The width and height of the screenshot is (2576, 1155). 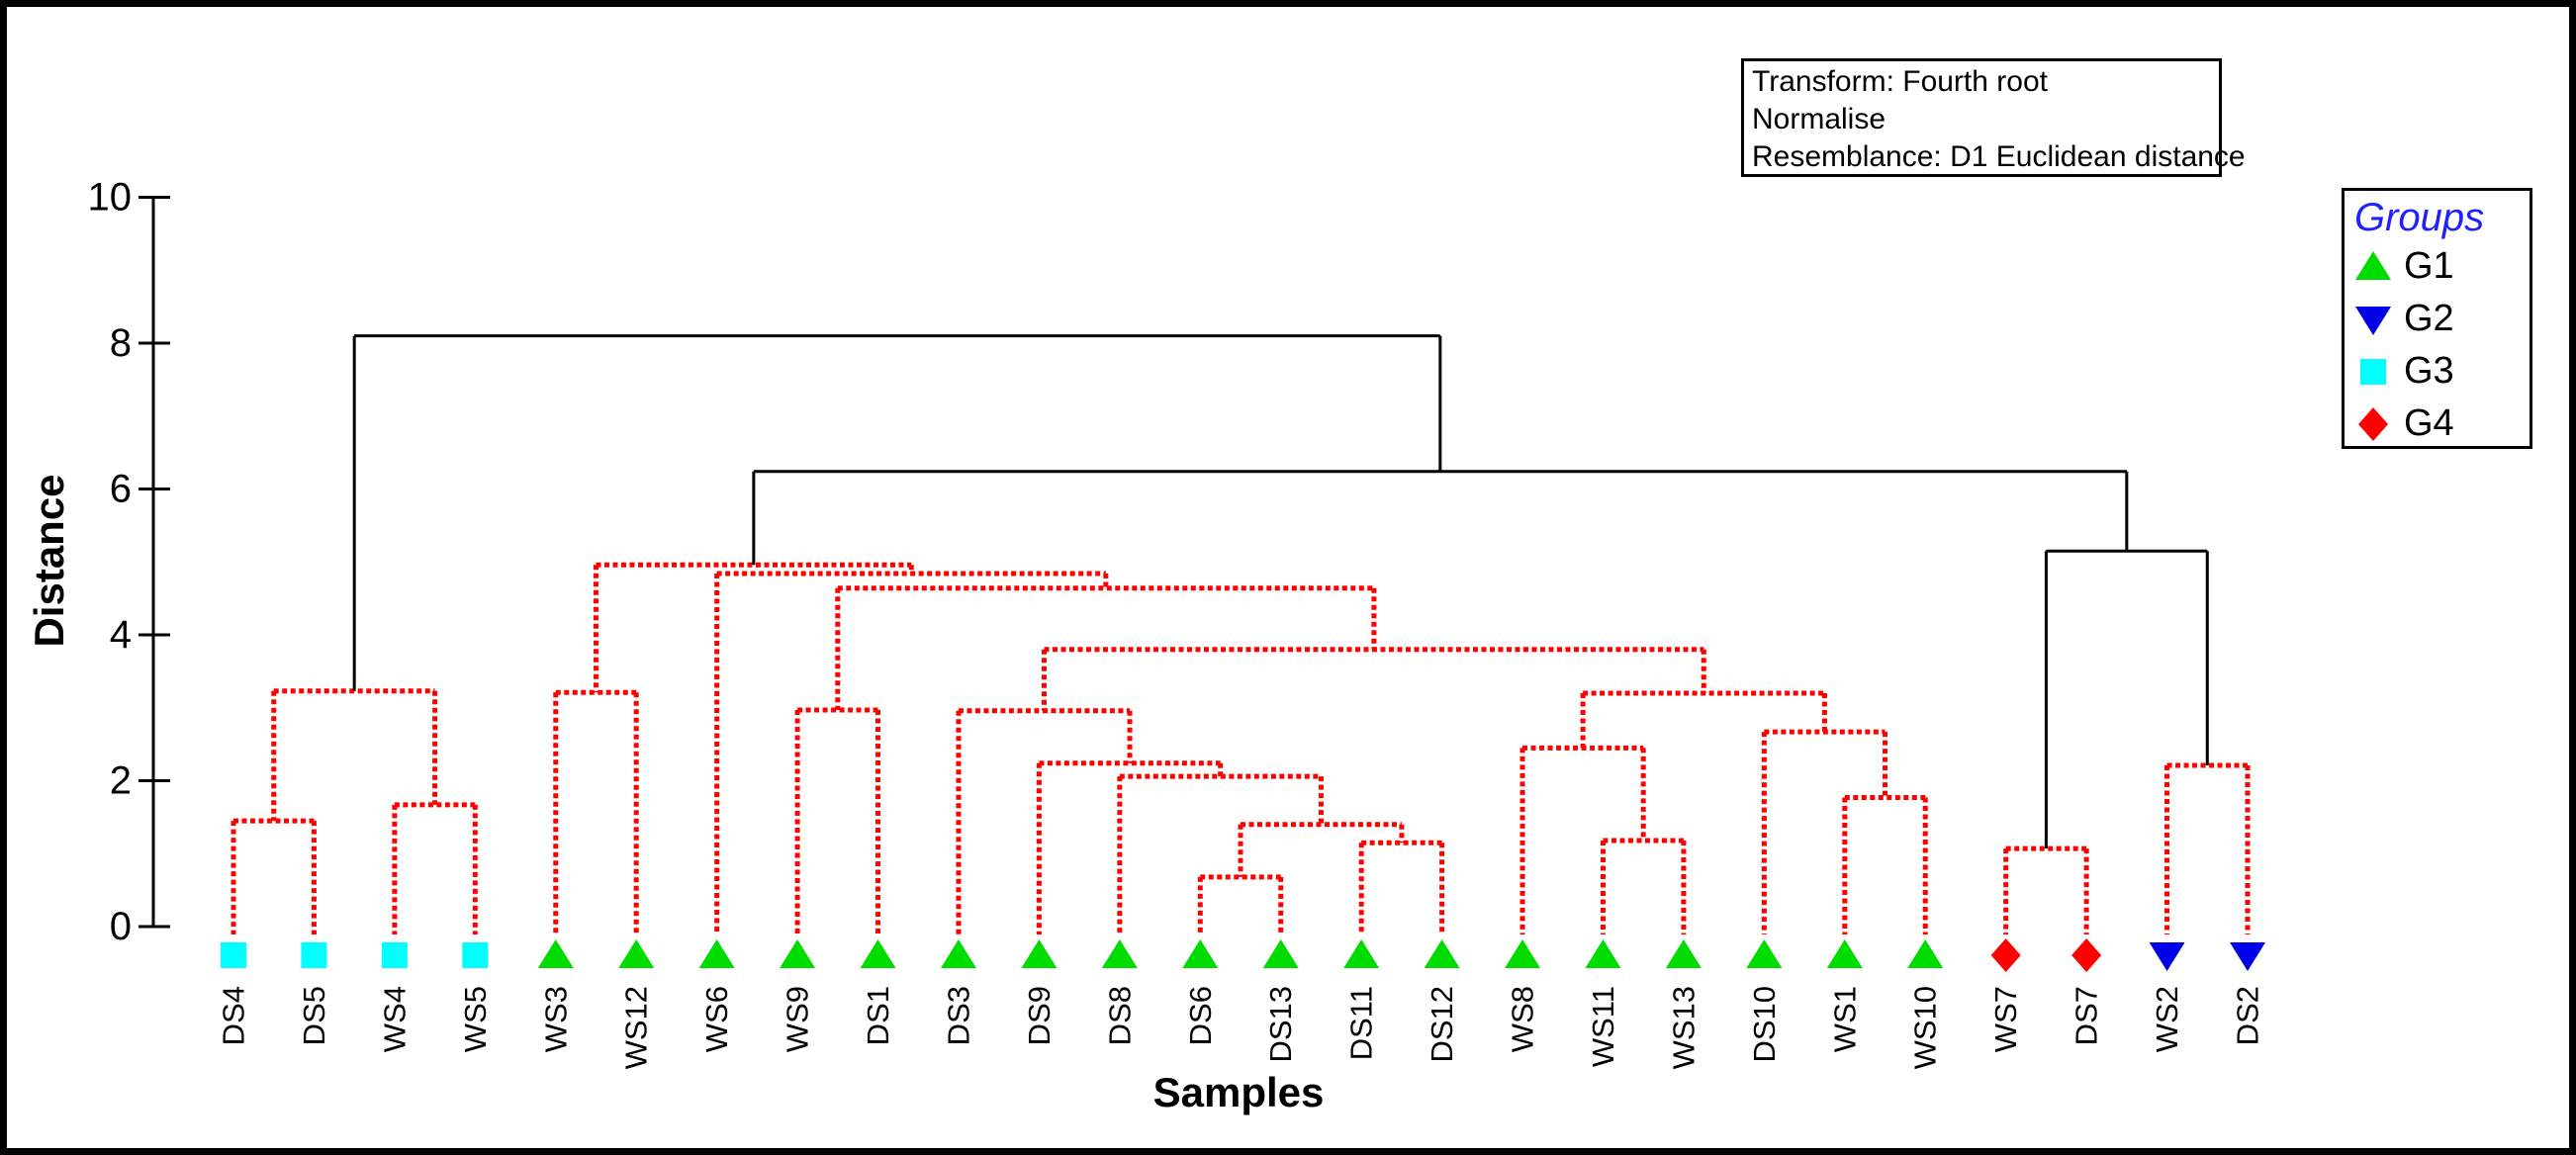 What do you see at coordinates (1523, 953) in the screenshot?
I see `marker-triangle-up-ws8` at bounding box center [1523, 953].